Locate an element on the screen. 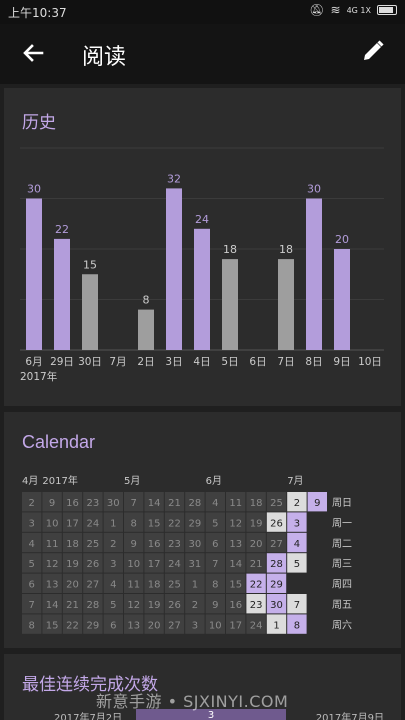 This screenshot has height=720, width=405. back-arrow-icon is located at coordinates (33, 53).